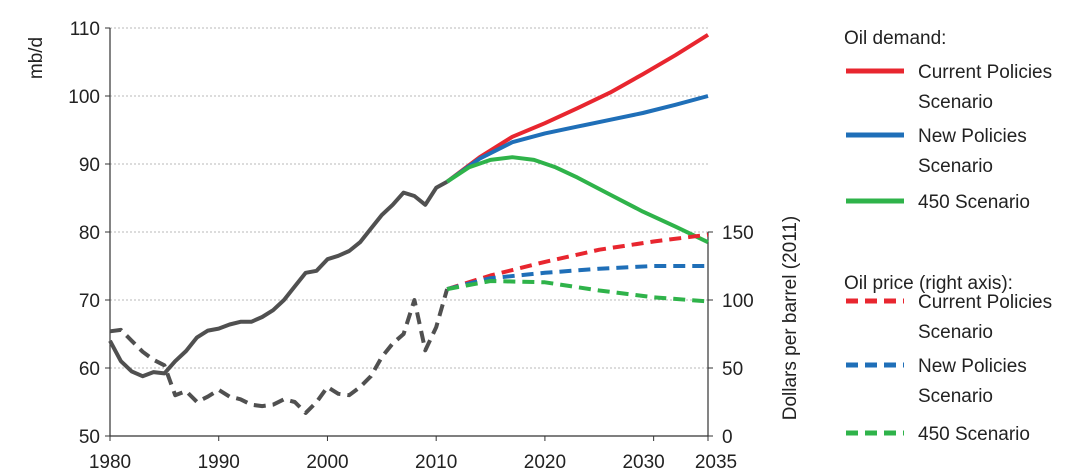  I want to click on y-tick-label-60: 60, so click(89, 369).